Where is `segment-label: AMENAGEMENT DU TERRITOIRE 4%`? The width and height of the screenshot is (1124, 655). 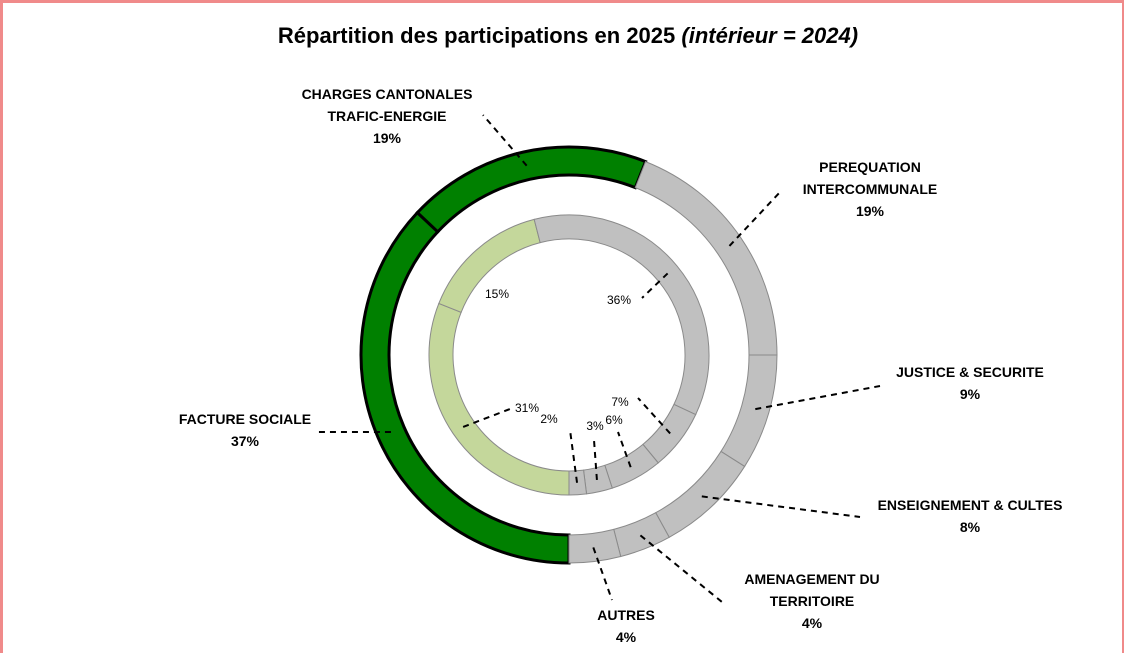
segment-label: AMENAGEMENT DU TERRITOIRE 4% is located at coordinates (811, 601).